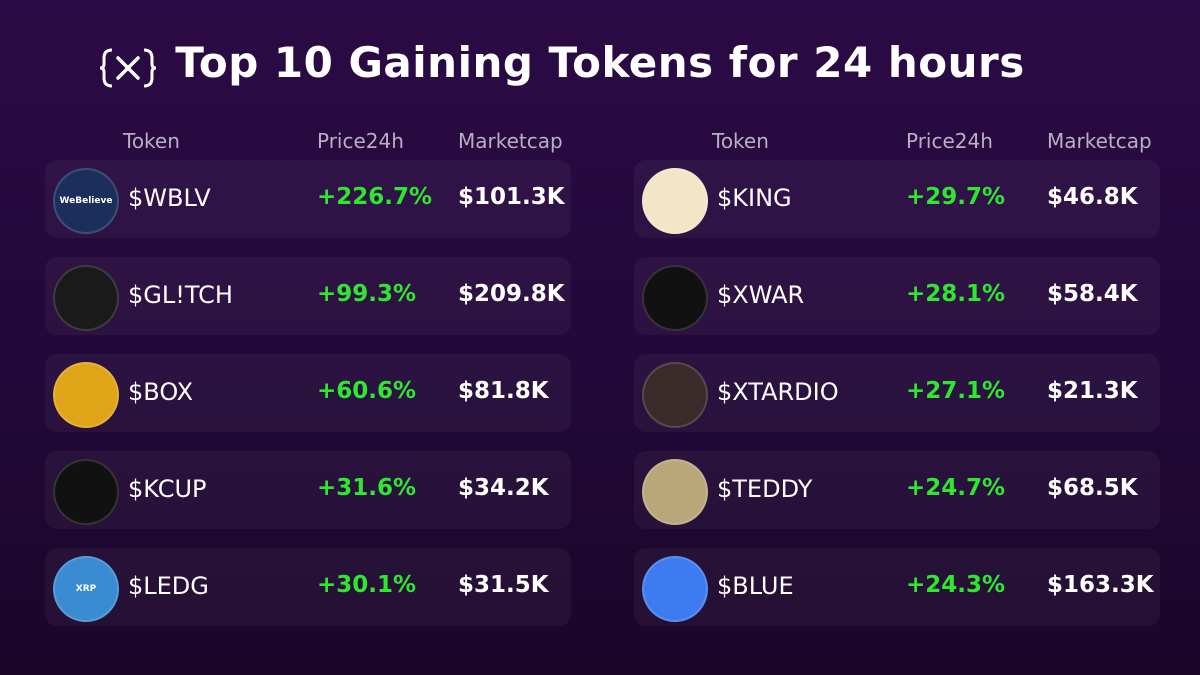 Image resolution: width=1200 pixels, height=675 pixels. I want to click on token-cell: $XTARDIO, so click(778, 392).